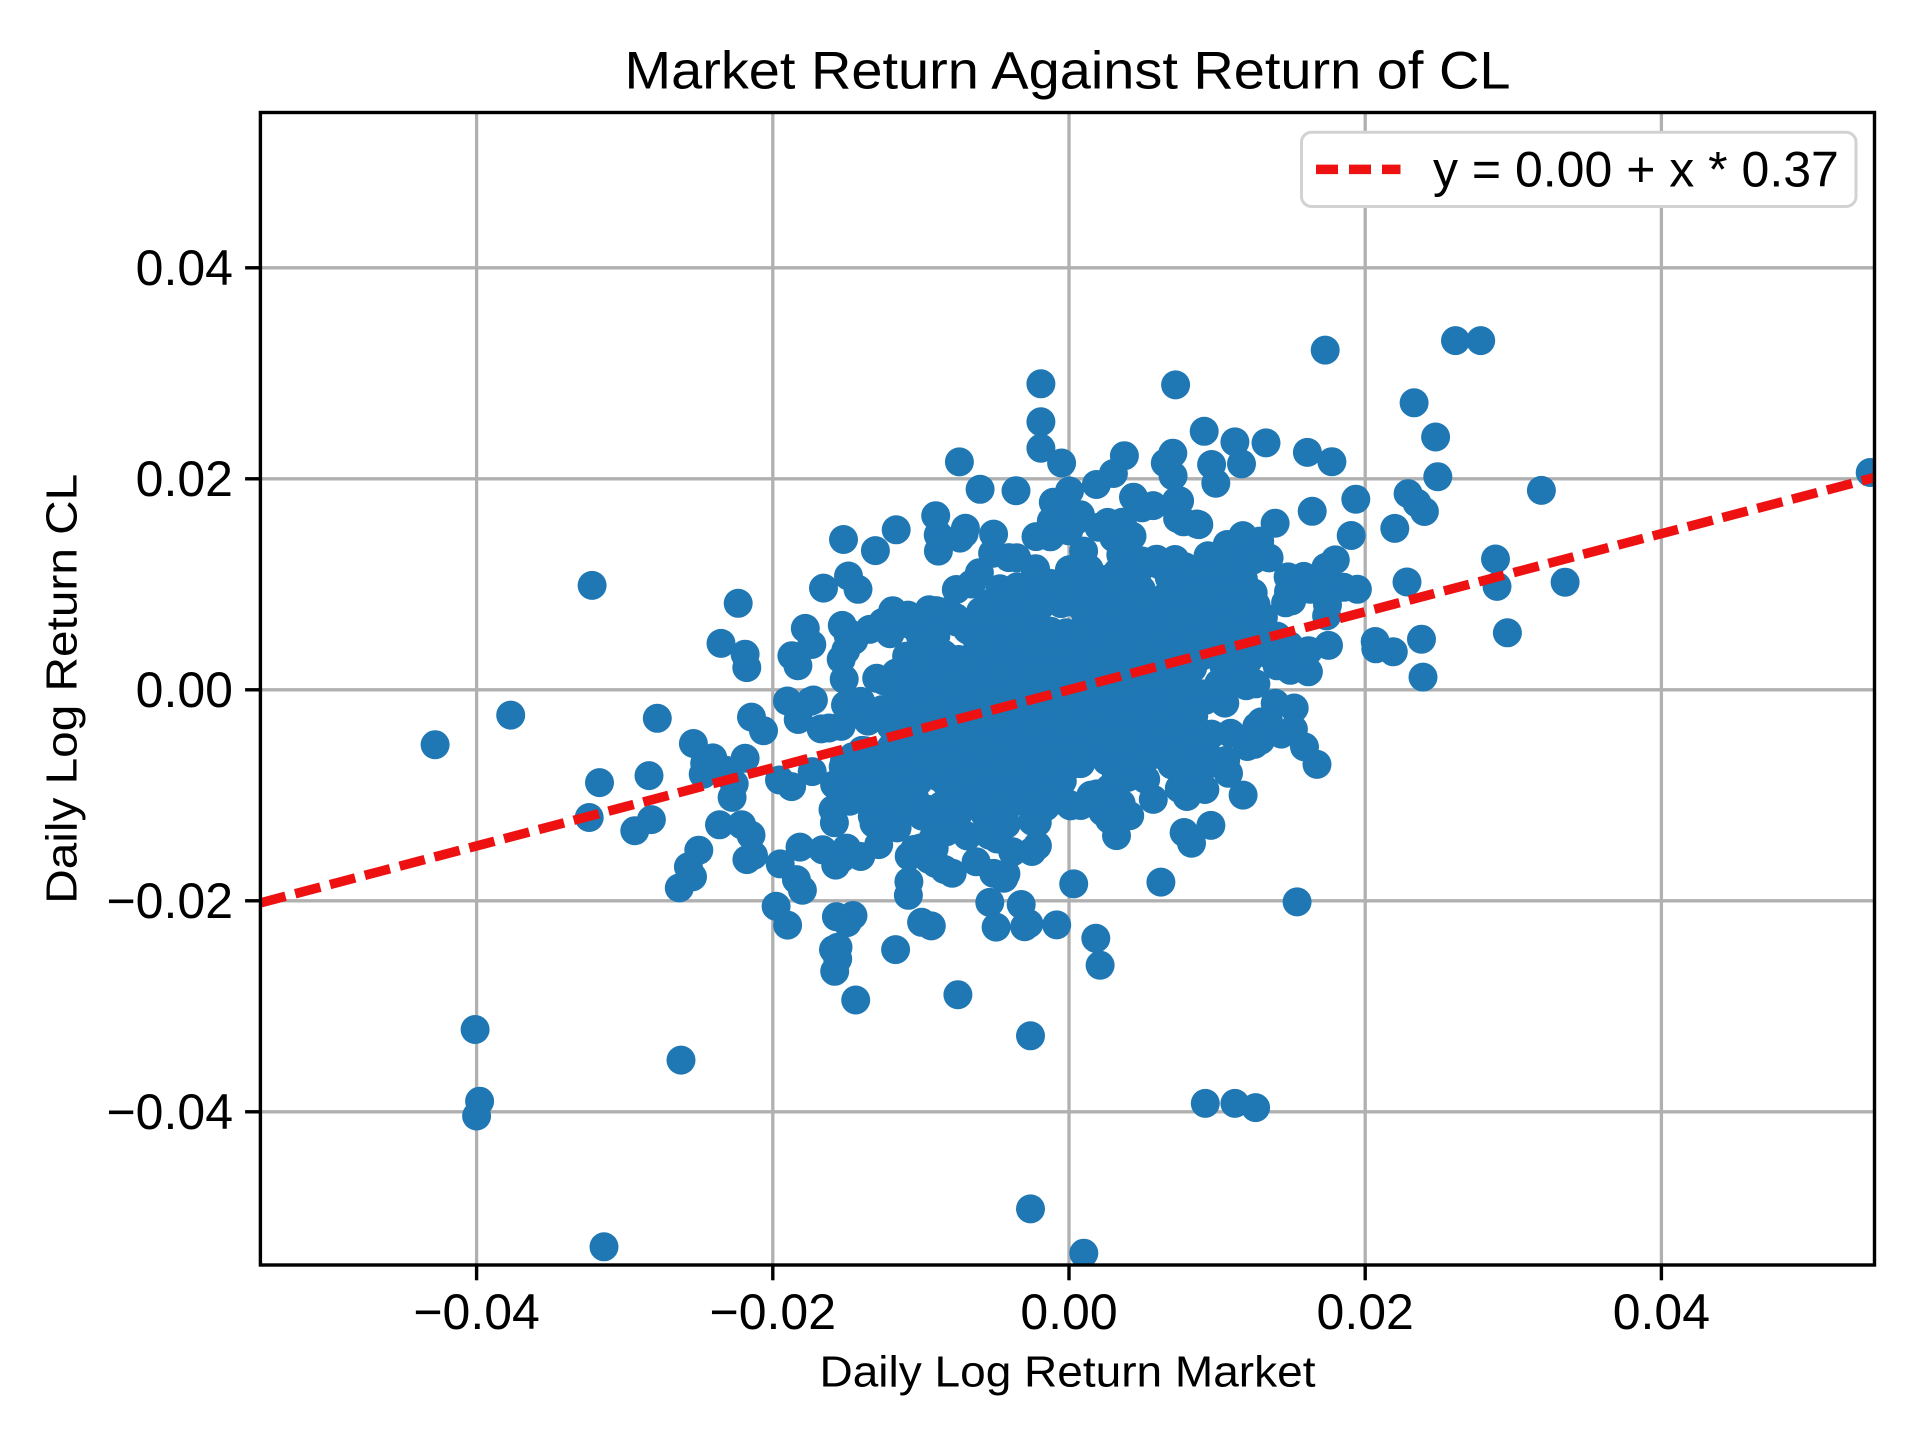 The width and height of the screenshot is (1920, 1440). Describe the element at coordinates (1636, 170) in the screenshot. I see `svg-text: y = 0.00 + x * 0.37` at that location.